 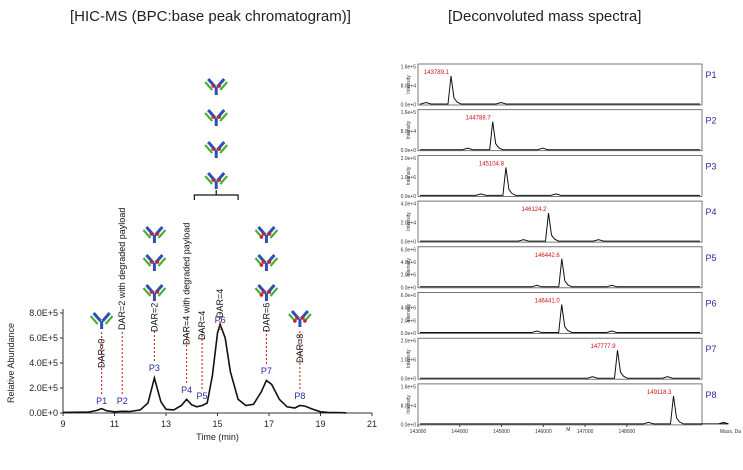 What do you see at coordinates (418, 432) in the screenshot?
I see `mass-x-tick-label: 143000` at bounding box center [418, 432].